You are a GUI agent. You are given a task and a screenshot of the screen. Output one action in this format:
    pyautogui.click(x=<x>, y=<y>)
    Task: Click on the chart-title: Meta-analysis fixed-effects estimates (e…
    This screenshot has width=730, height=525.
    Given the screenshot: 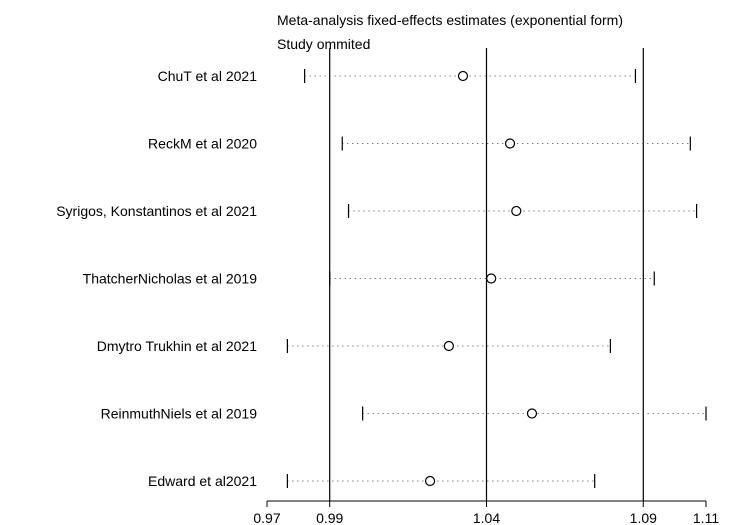 What is the action you would take?
    pyautogui.click(x=450, y=20)
    